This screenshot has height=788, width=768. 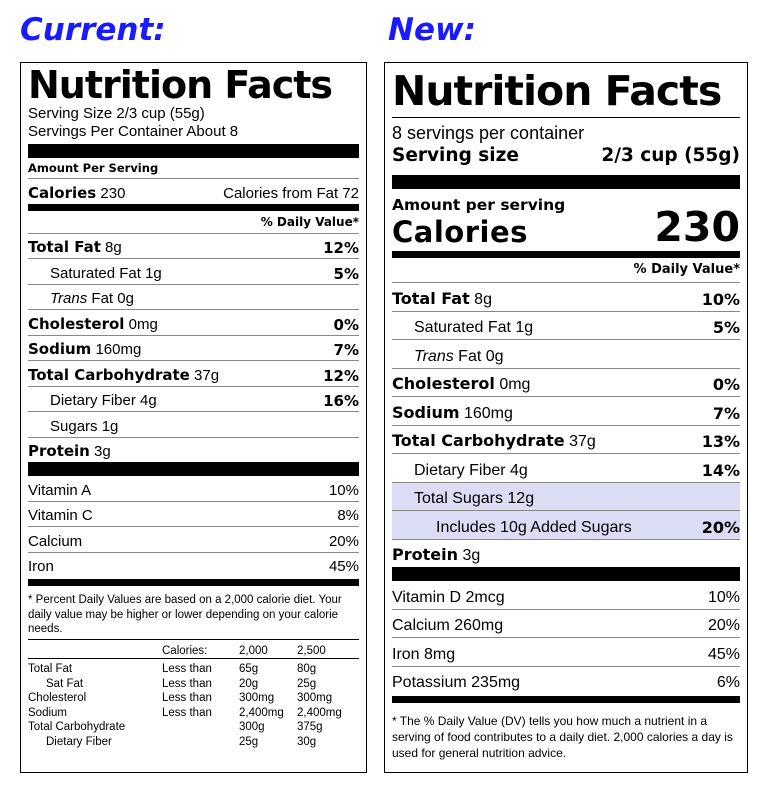 I want to click on current-heading: Current:, so click(x=93, y=30).